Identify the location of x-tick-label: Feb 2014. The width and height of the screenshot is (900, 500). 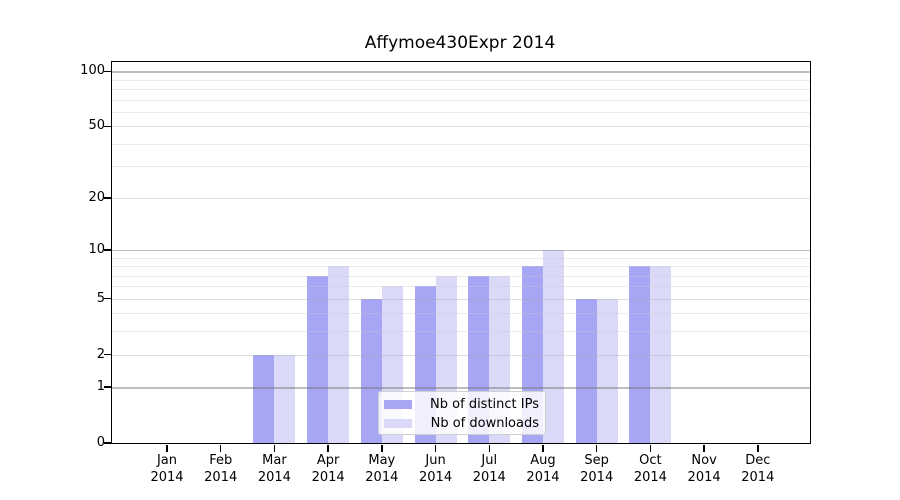
(221, 469).